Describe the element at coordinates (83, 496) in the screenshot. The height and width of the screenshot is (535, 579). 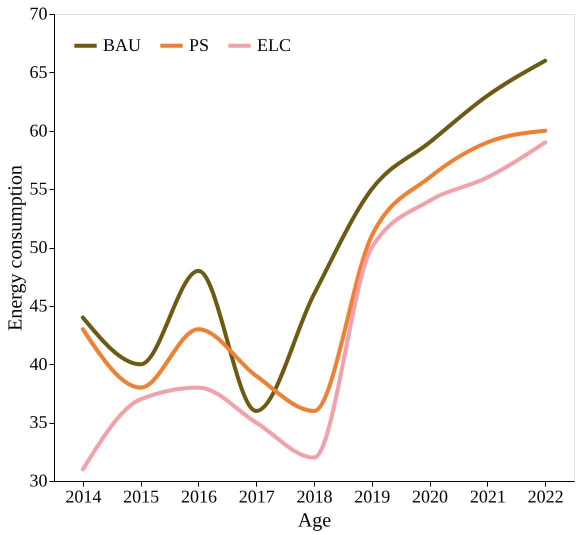
I see `x-tick-label: 2014` at that location.